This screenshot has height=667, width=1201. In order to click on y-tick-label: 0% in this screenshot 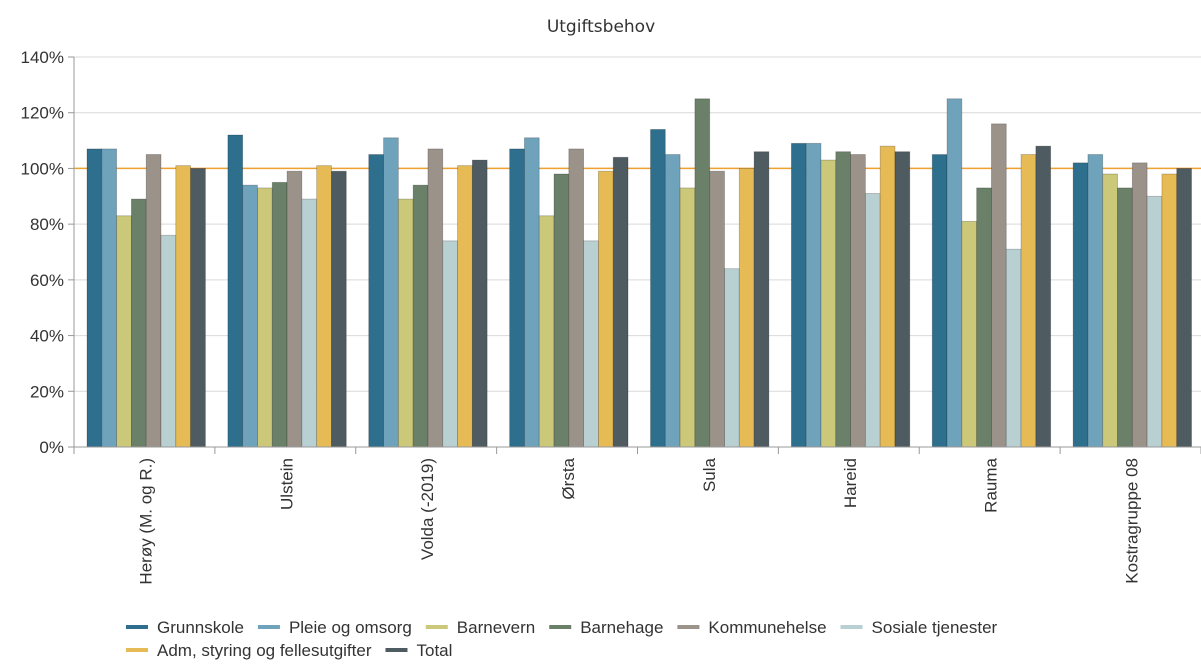, I will do `click(51, 447)`.